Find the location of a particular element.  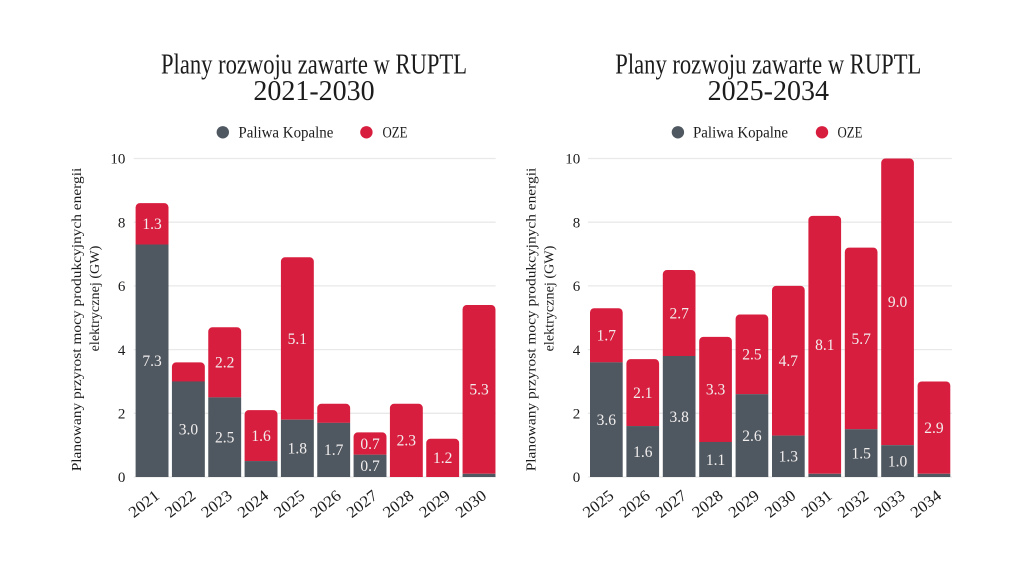

svg-text: 5.3 is located at coordinates (479, 390).